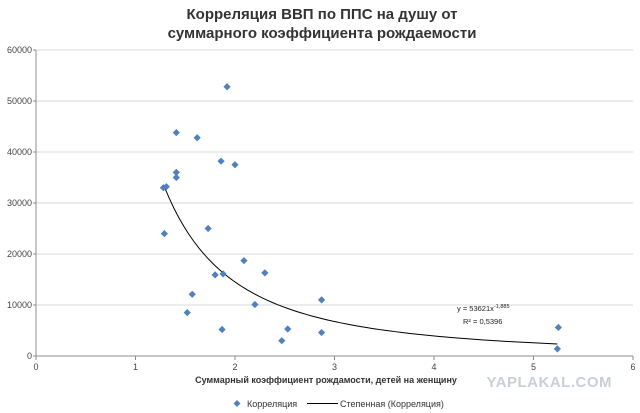 The width and height of the screenshot is (640, 413). I want to click on y-tick-label: 10000, so click(19, 305).